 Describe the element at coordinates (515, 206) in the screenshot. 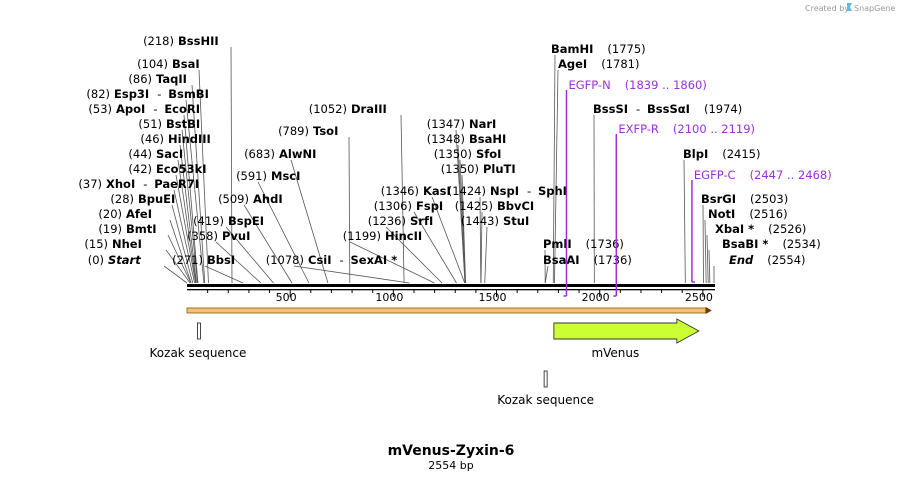

I see `site-name: BbvCI` at that location.